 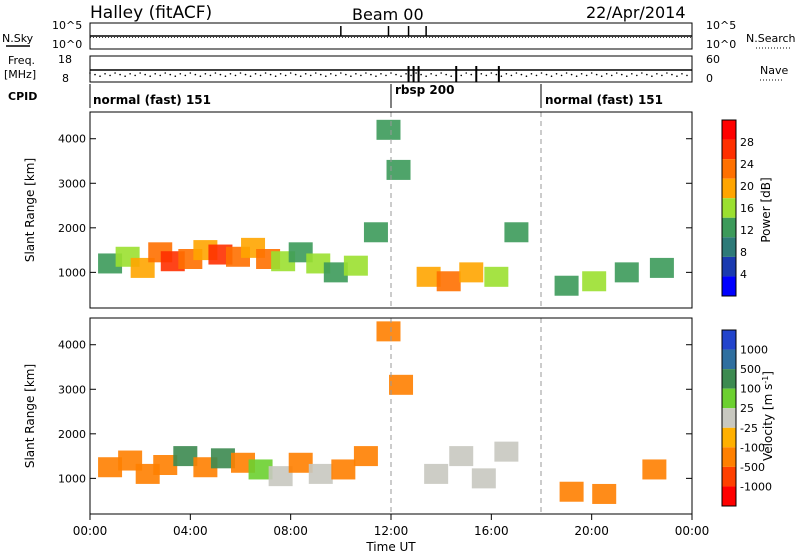 I want to click on colorbar-tick-label: 1000, so click(x=754, y=350).